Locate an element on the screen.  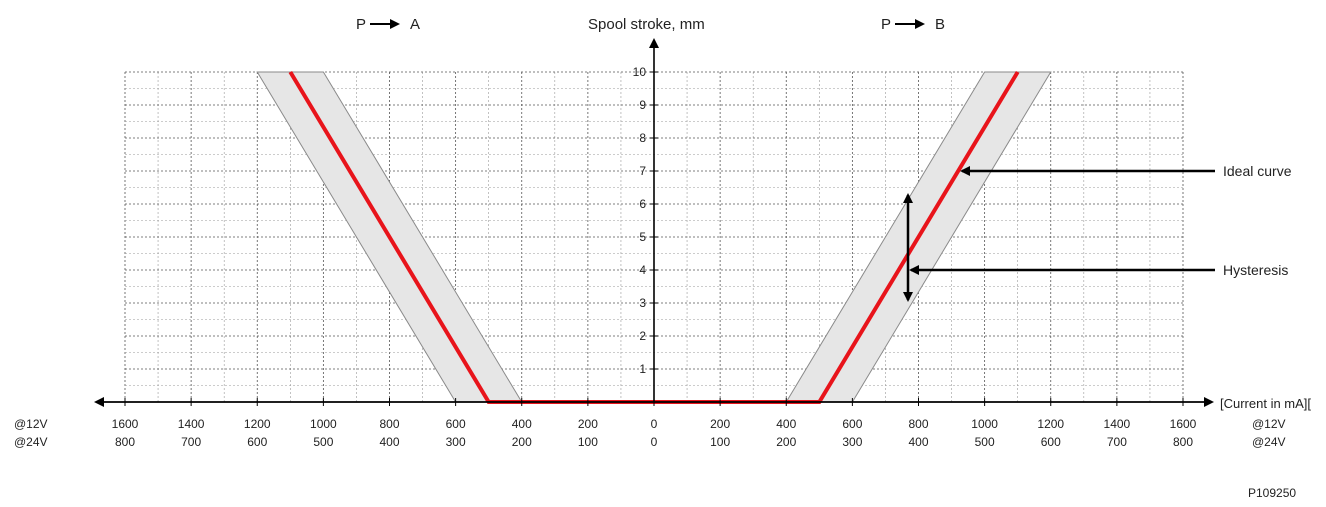
left-target-label: A is located at coordinates (415, 24).